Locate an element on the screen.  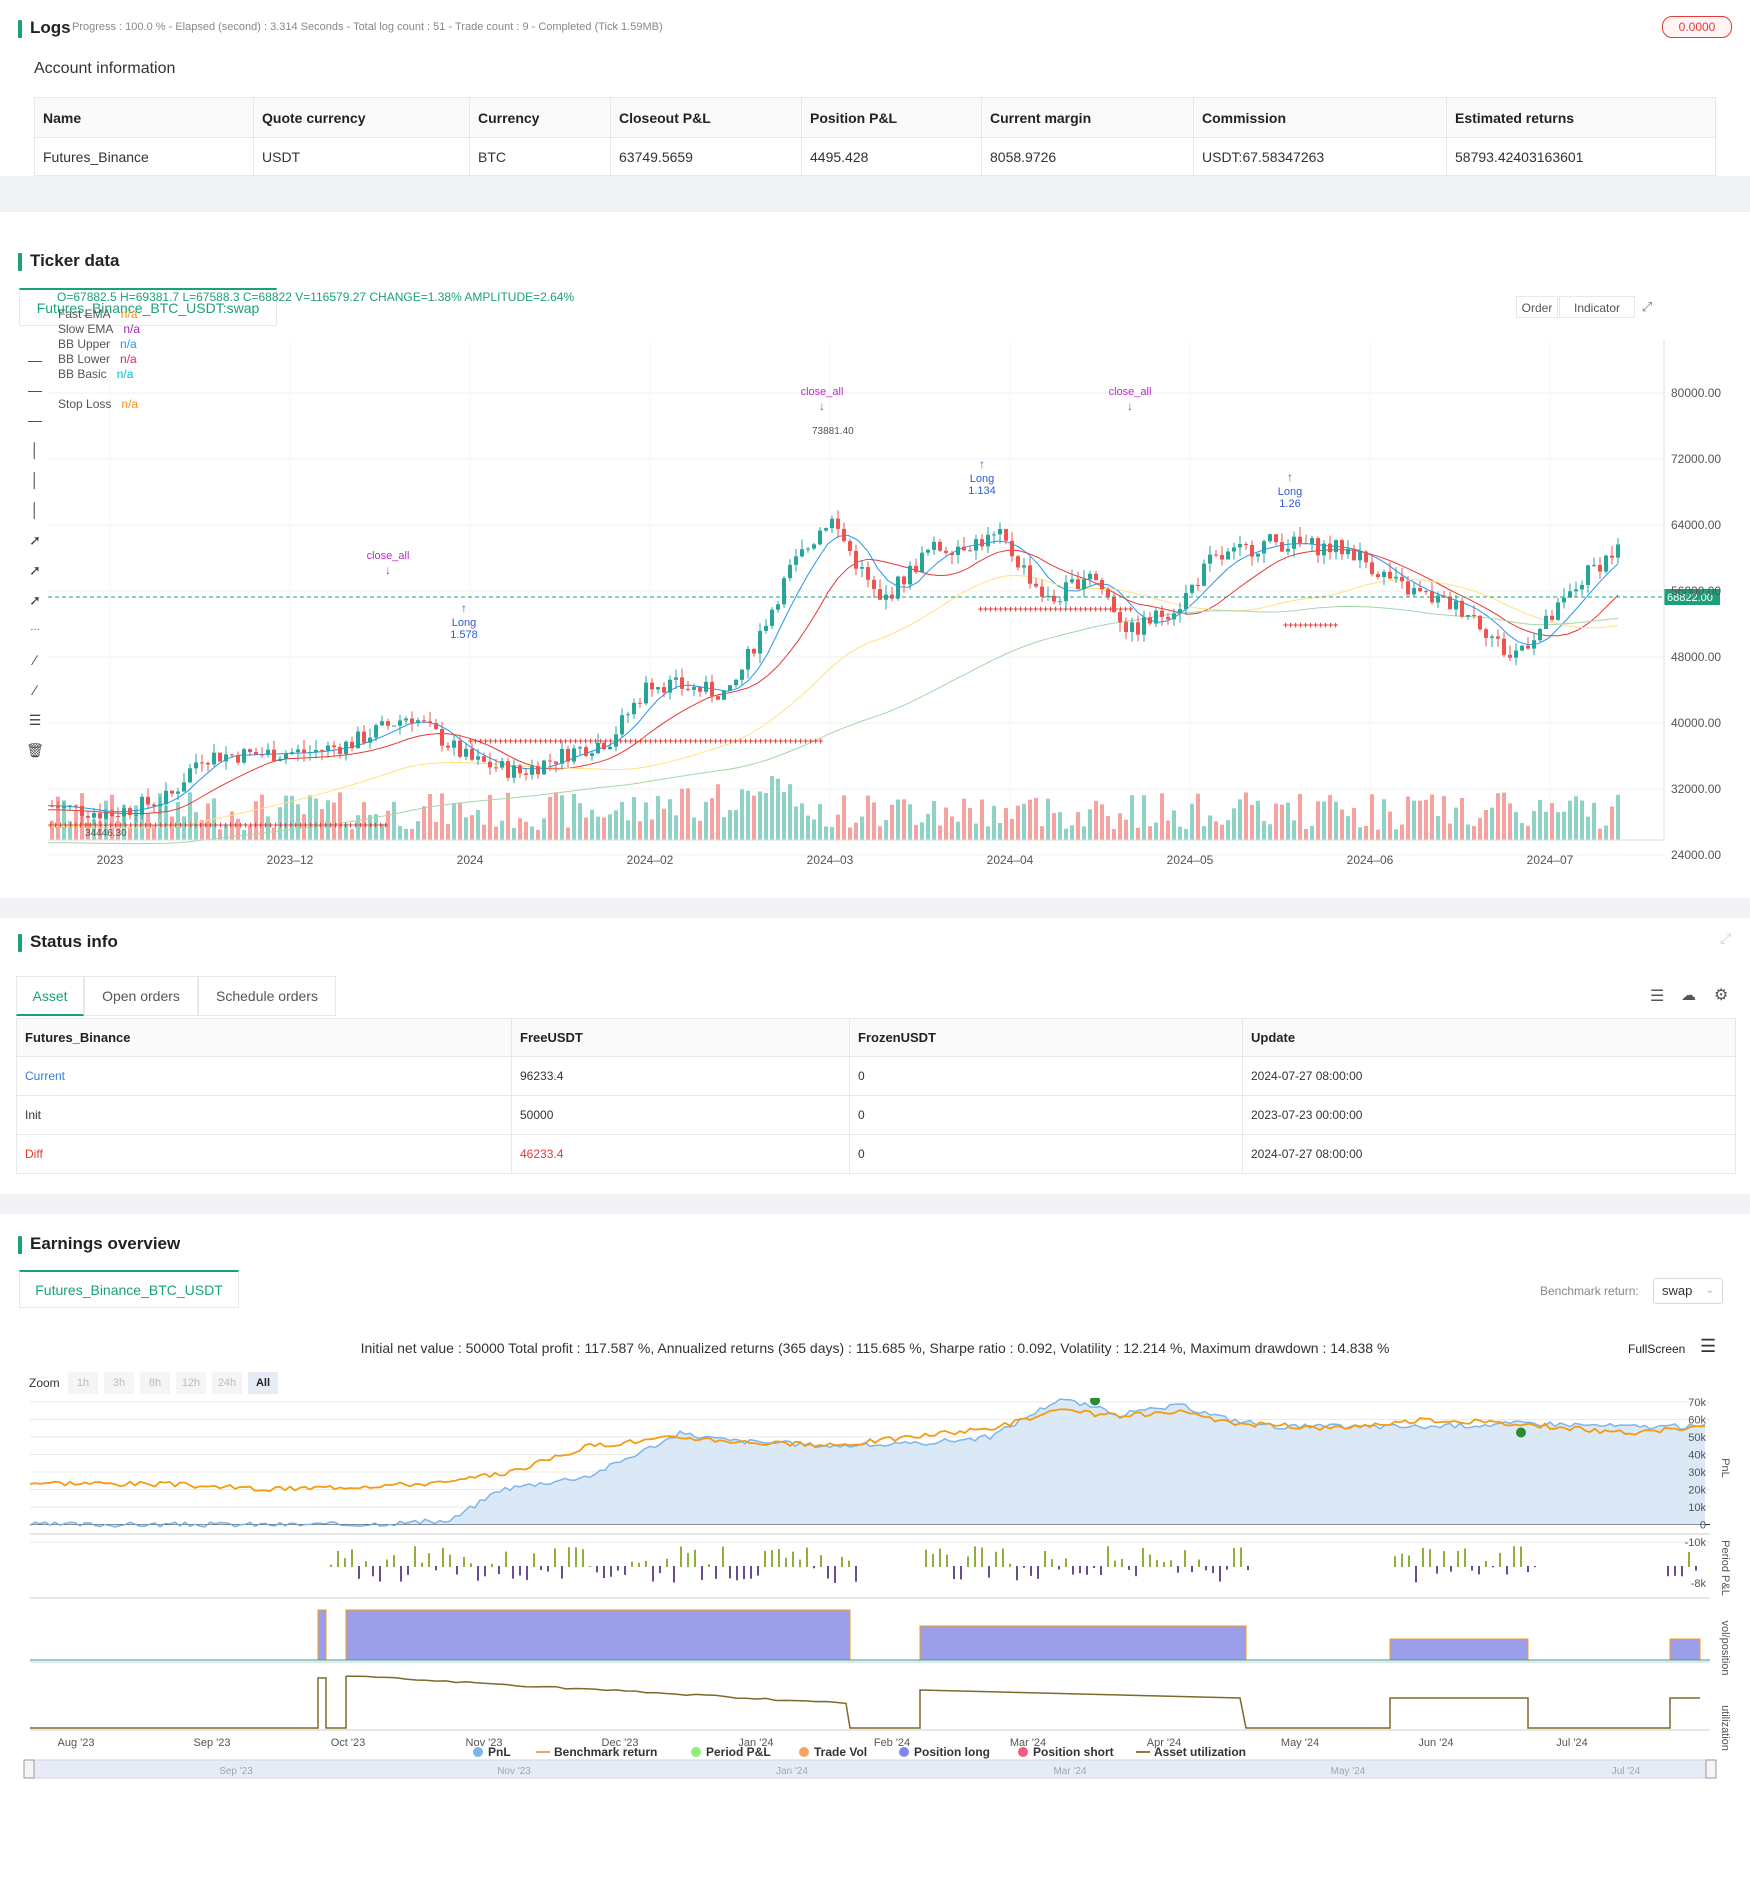
zoom-1h-button: 1h is located at coordinates (83, 1383).